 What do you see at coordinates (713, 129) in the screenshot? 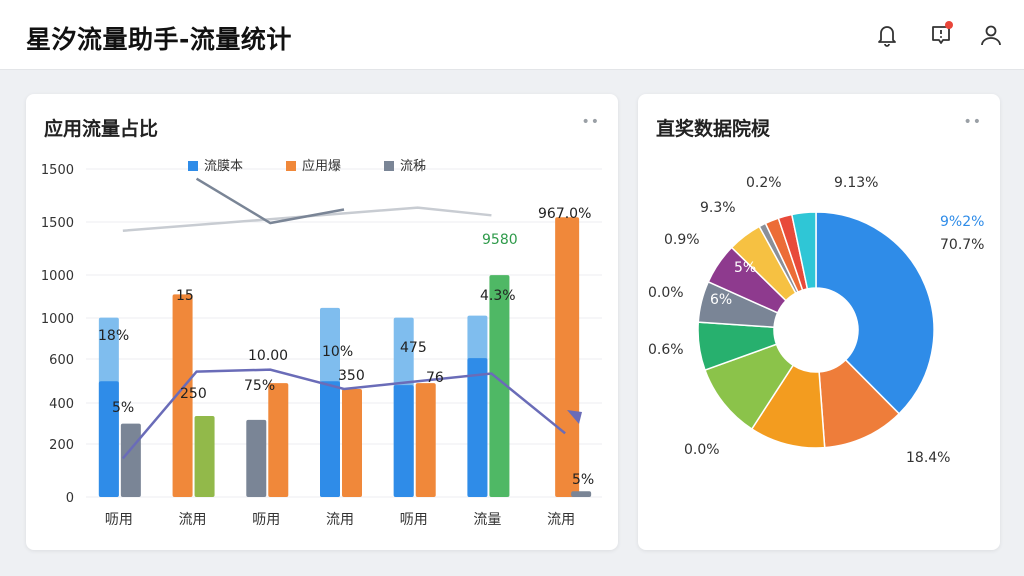
I see `pie-chart-title: 直奖数据院棂` at bounding box center [713, 129].